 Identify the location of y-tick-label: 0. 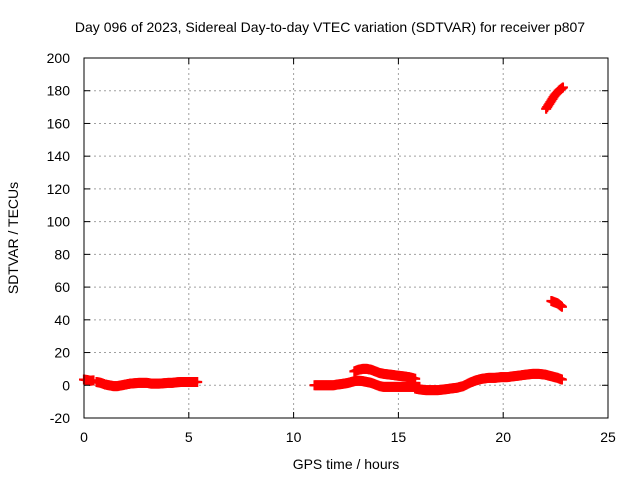
(66, 385).